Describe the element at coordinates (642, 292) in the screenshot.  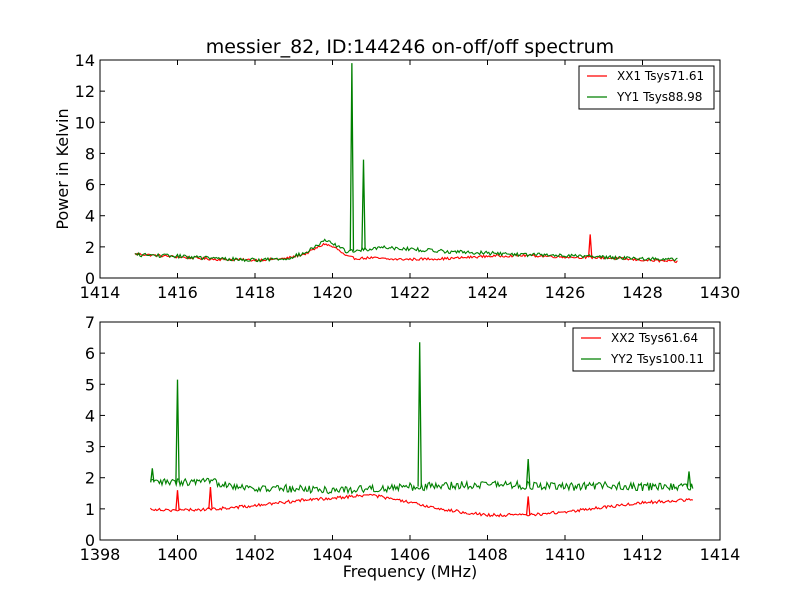
I see `x-tick-label: 1428` at that location.